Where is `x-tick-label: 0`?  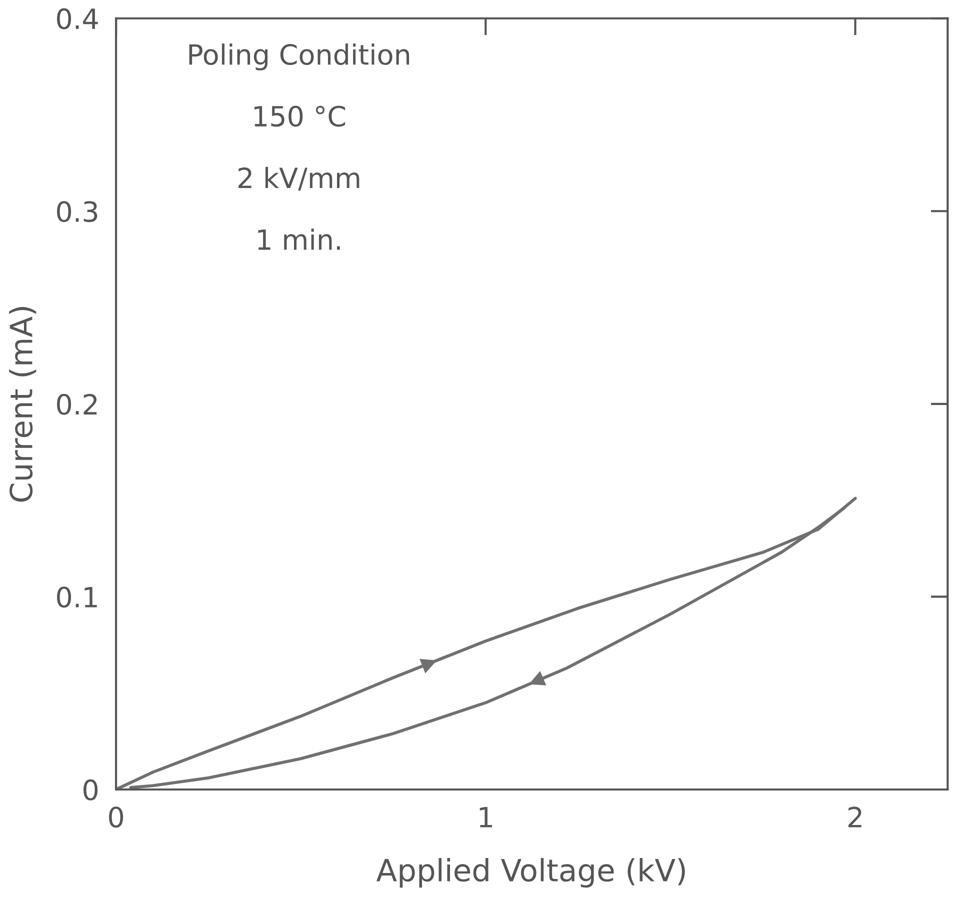
x-tick-label: 0 is located at coordinates (116, 817).